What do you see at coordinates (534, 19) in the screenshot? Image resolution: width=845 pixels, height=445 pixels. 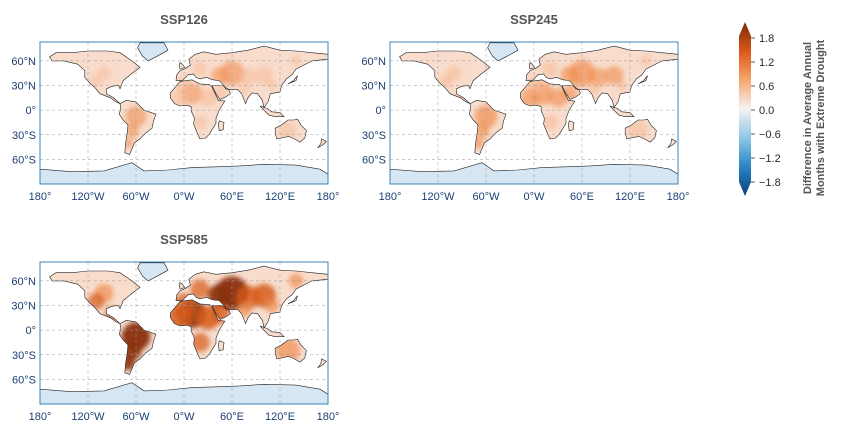 I see `panel-title-ssp245: SSP245` at bounding box center [534, 19].